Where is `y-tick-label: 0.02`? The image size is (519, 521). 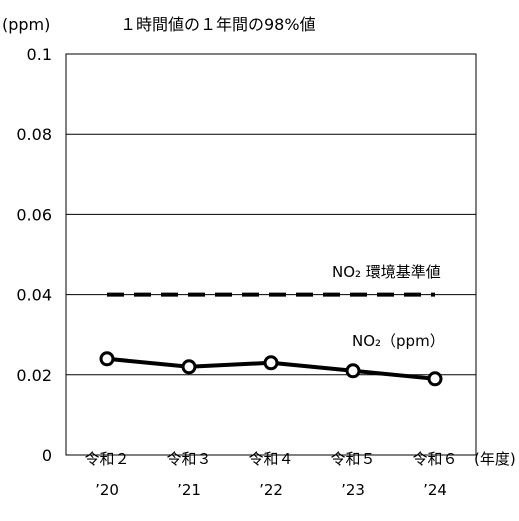 y-tick-label: 0.02 is located at coordinates (34, 375).